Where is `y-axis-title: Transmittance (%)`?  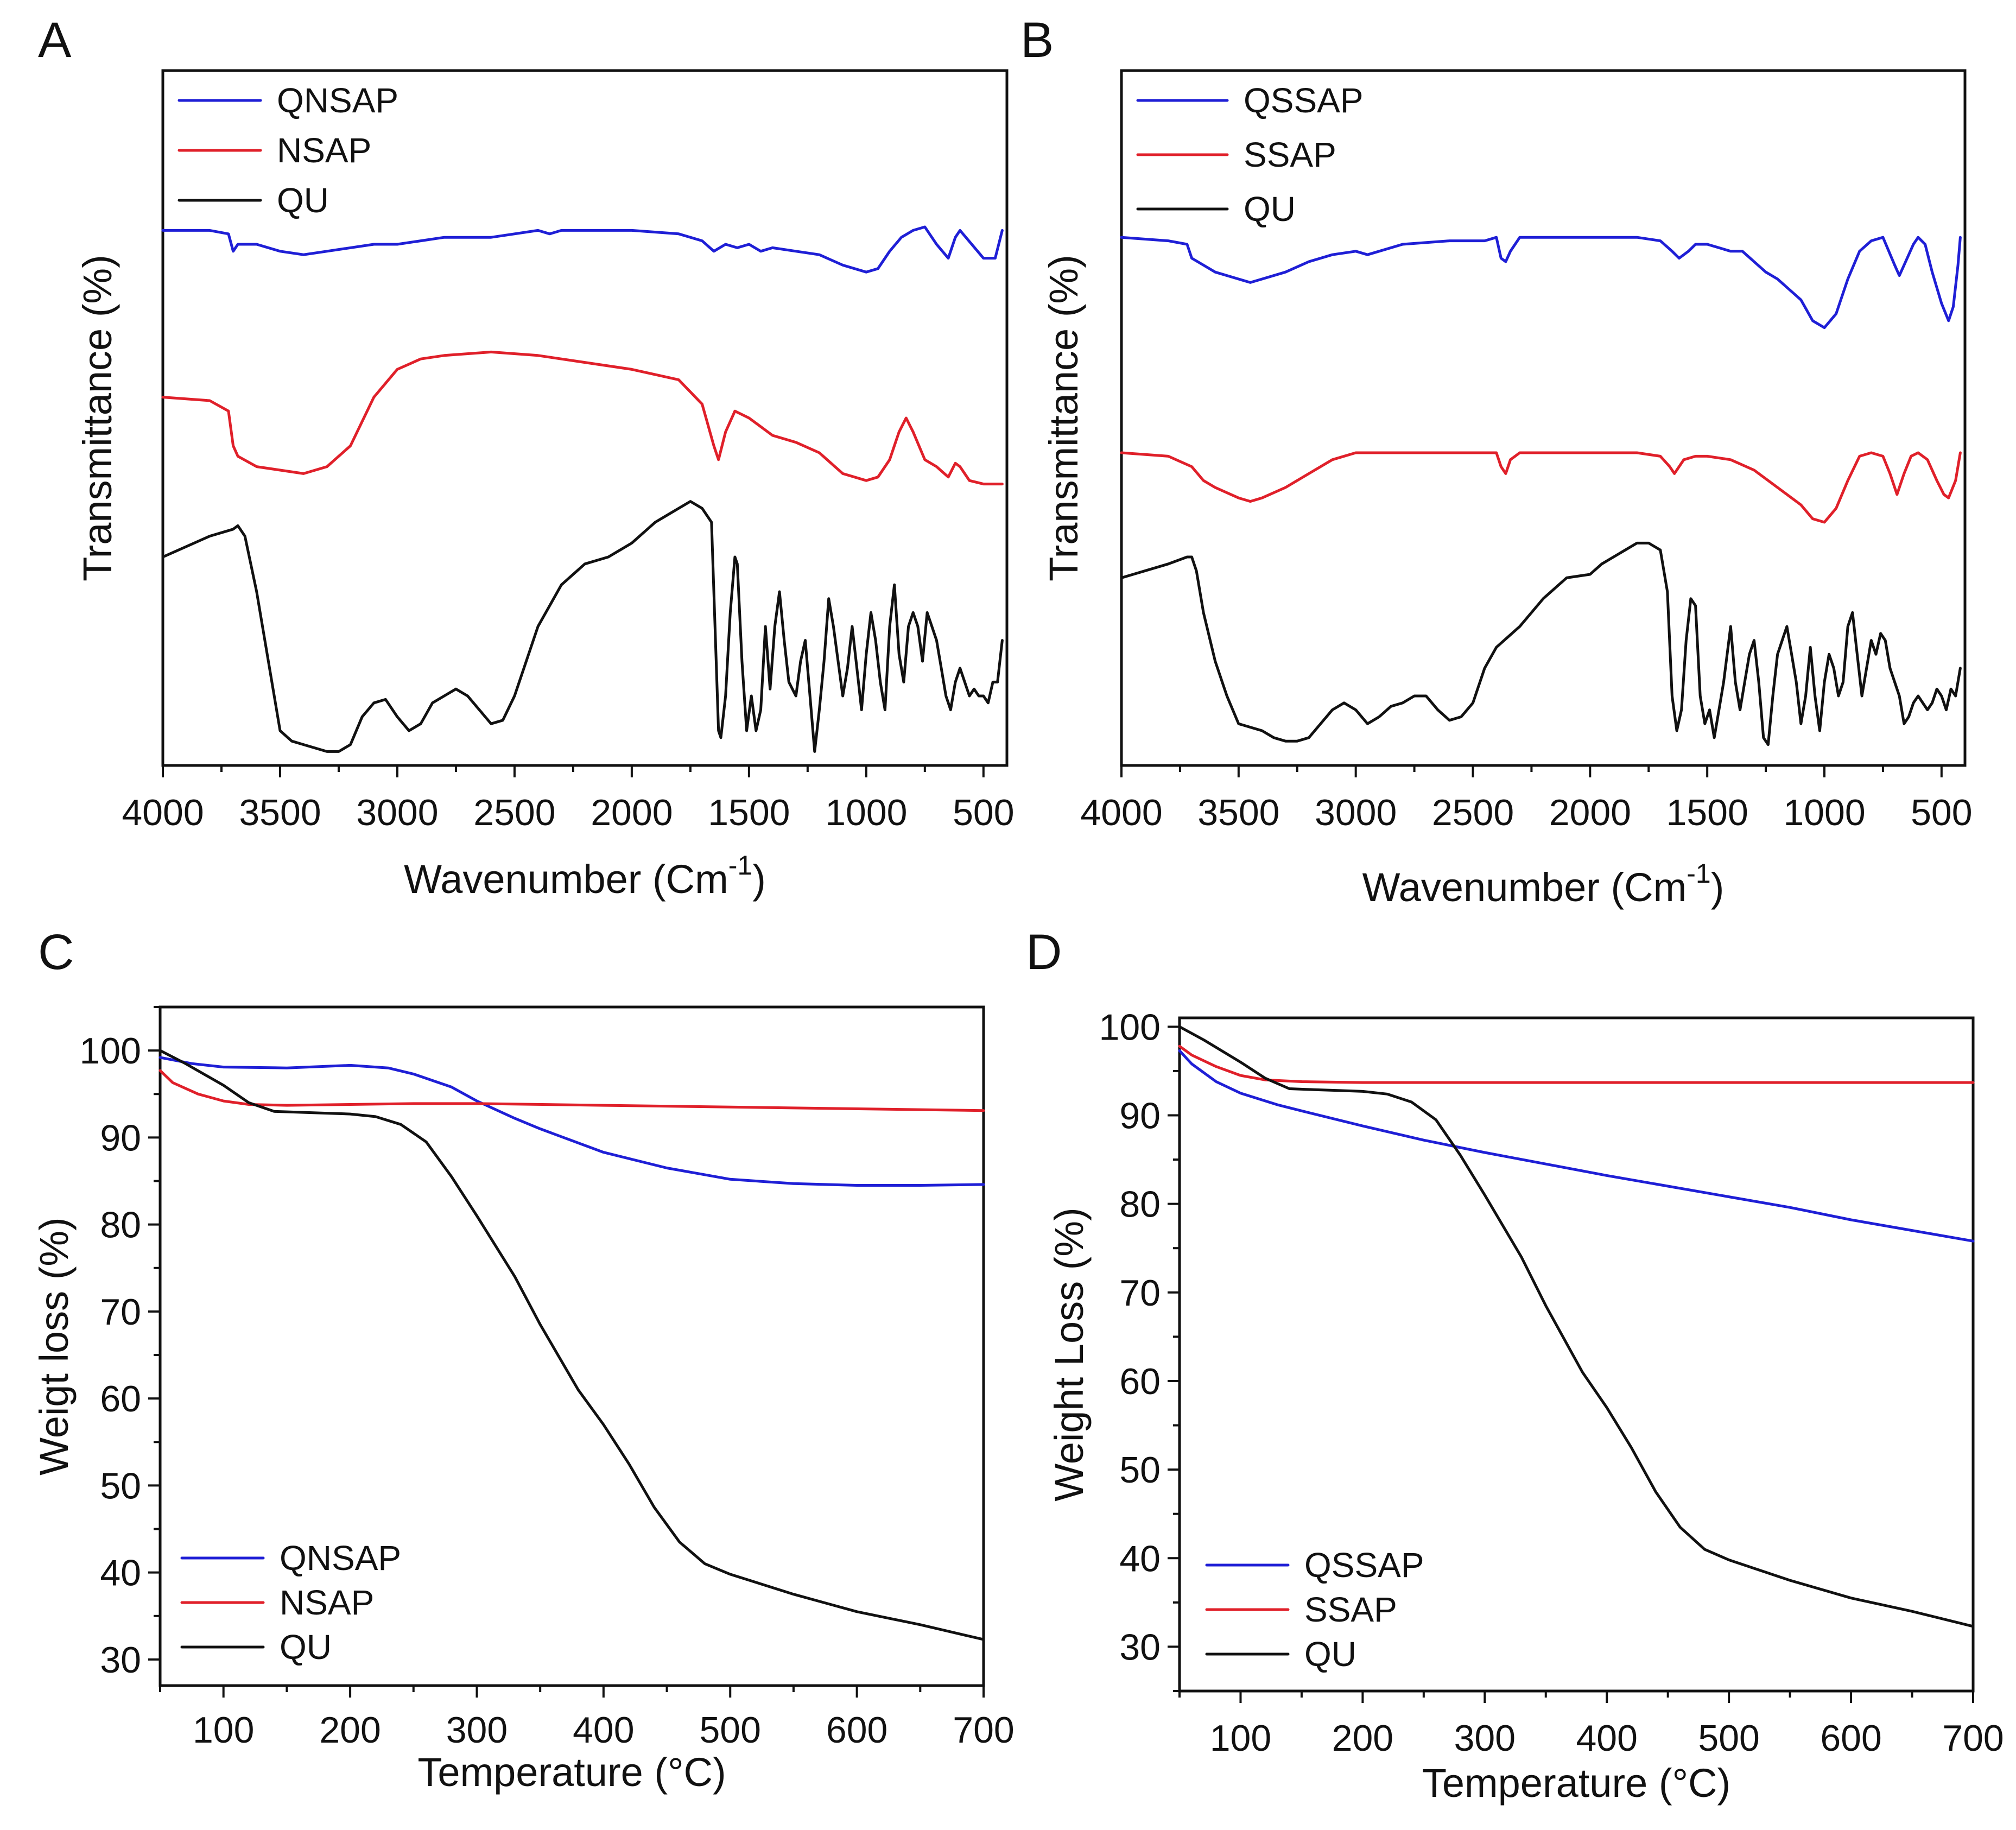 y-axis-title: Transmittance (%) is located at coordinates (97, 418).